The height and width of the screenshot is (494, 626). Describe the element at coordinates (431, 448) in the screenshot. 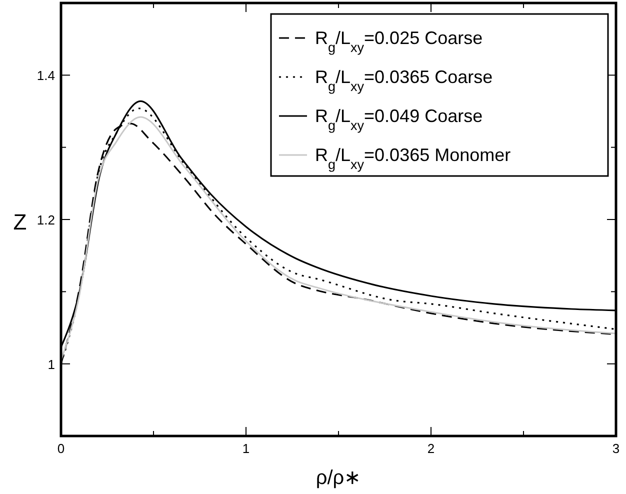

I see `x-tick-label: 2` at that location.